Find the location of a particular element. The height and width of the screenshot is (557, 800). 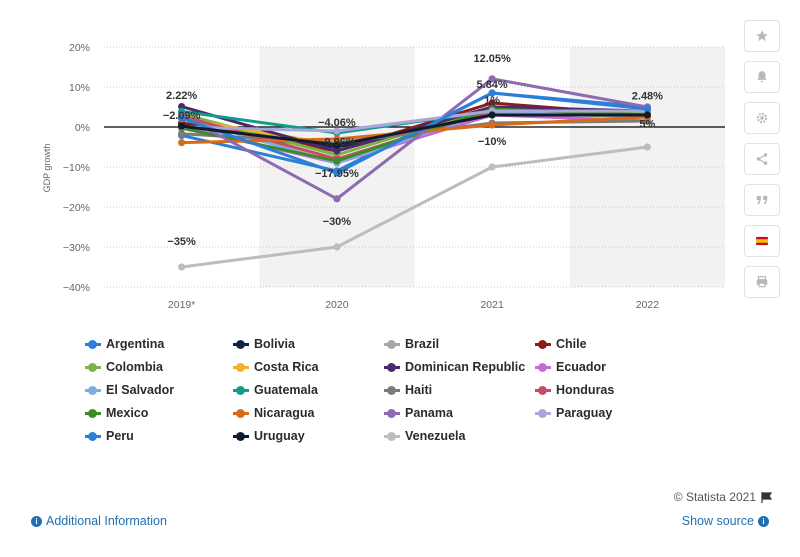

series-uruguay is located at coordinates (414, 130).